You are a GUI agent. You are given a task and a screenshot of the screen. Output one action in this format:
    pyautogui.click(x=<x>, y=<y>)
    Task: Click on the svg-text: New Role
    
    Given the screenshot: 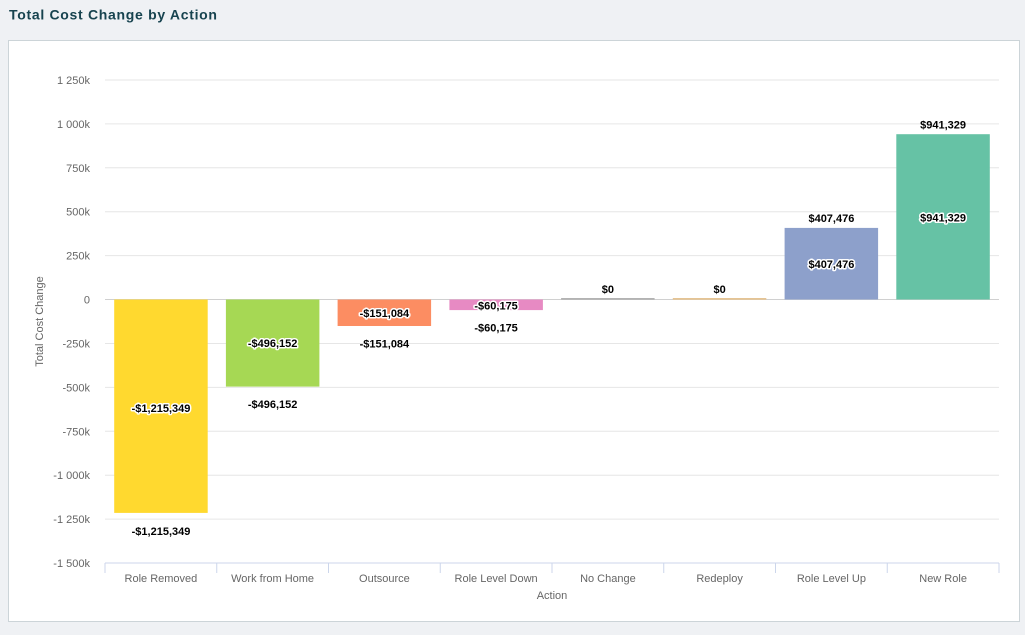 What is the action you would take?
    pyautogui.click(x=943, y=579)
    